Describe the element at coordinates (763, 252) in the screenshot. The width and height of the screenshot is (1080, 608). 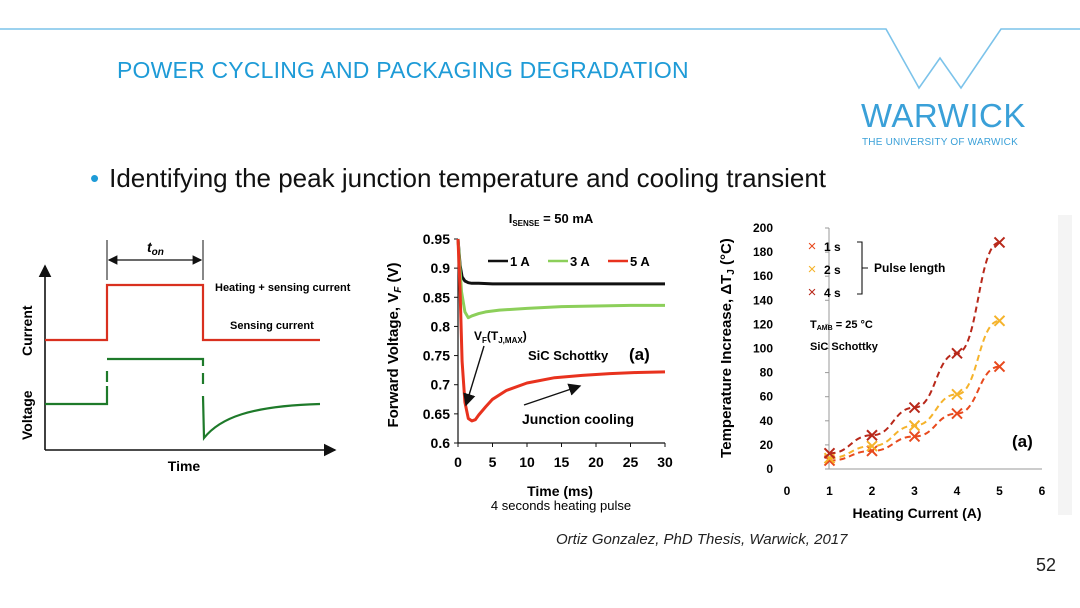
I see `dtj-y-tick-label: 180` at that location.